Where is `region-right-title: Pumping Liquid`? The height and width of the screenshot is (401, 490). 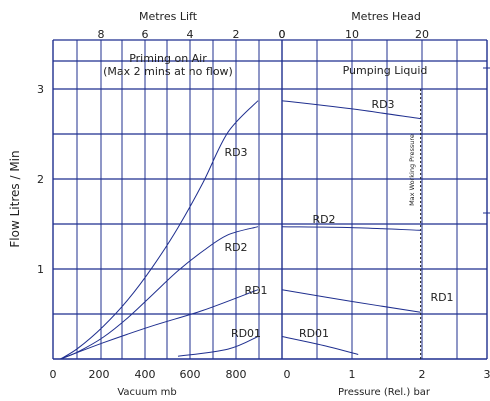
region-right-title: Pumping Liquid is located at coordinates (385, 70).